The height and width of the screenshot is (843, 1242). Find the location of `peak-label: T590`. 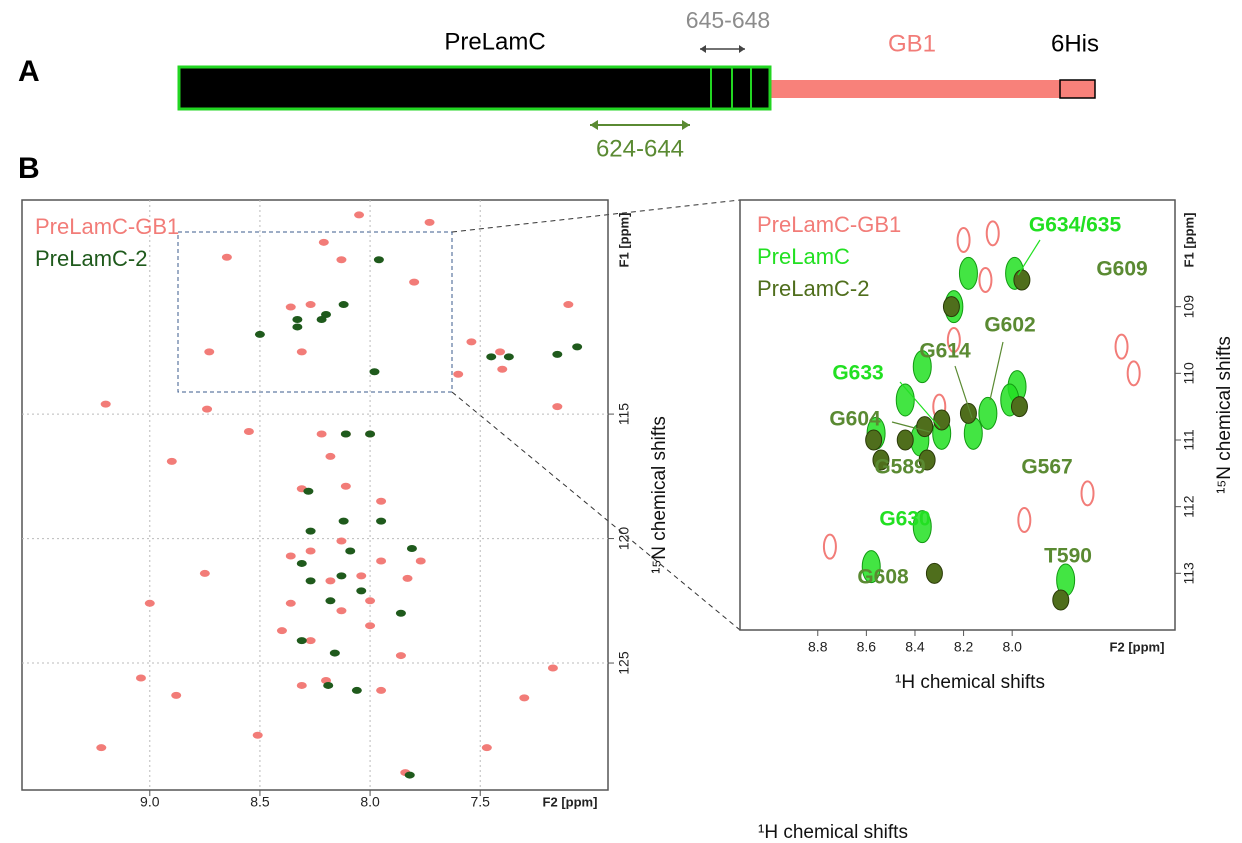

peak-label: T590 is located at coordinates (1068, 556).